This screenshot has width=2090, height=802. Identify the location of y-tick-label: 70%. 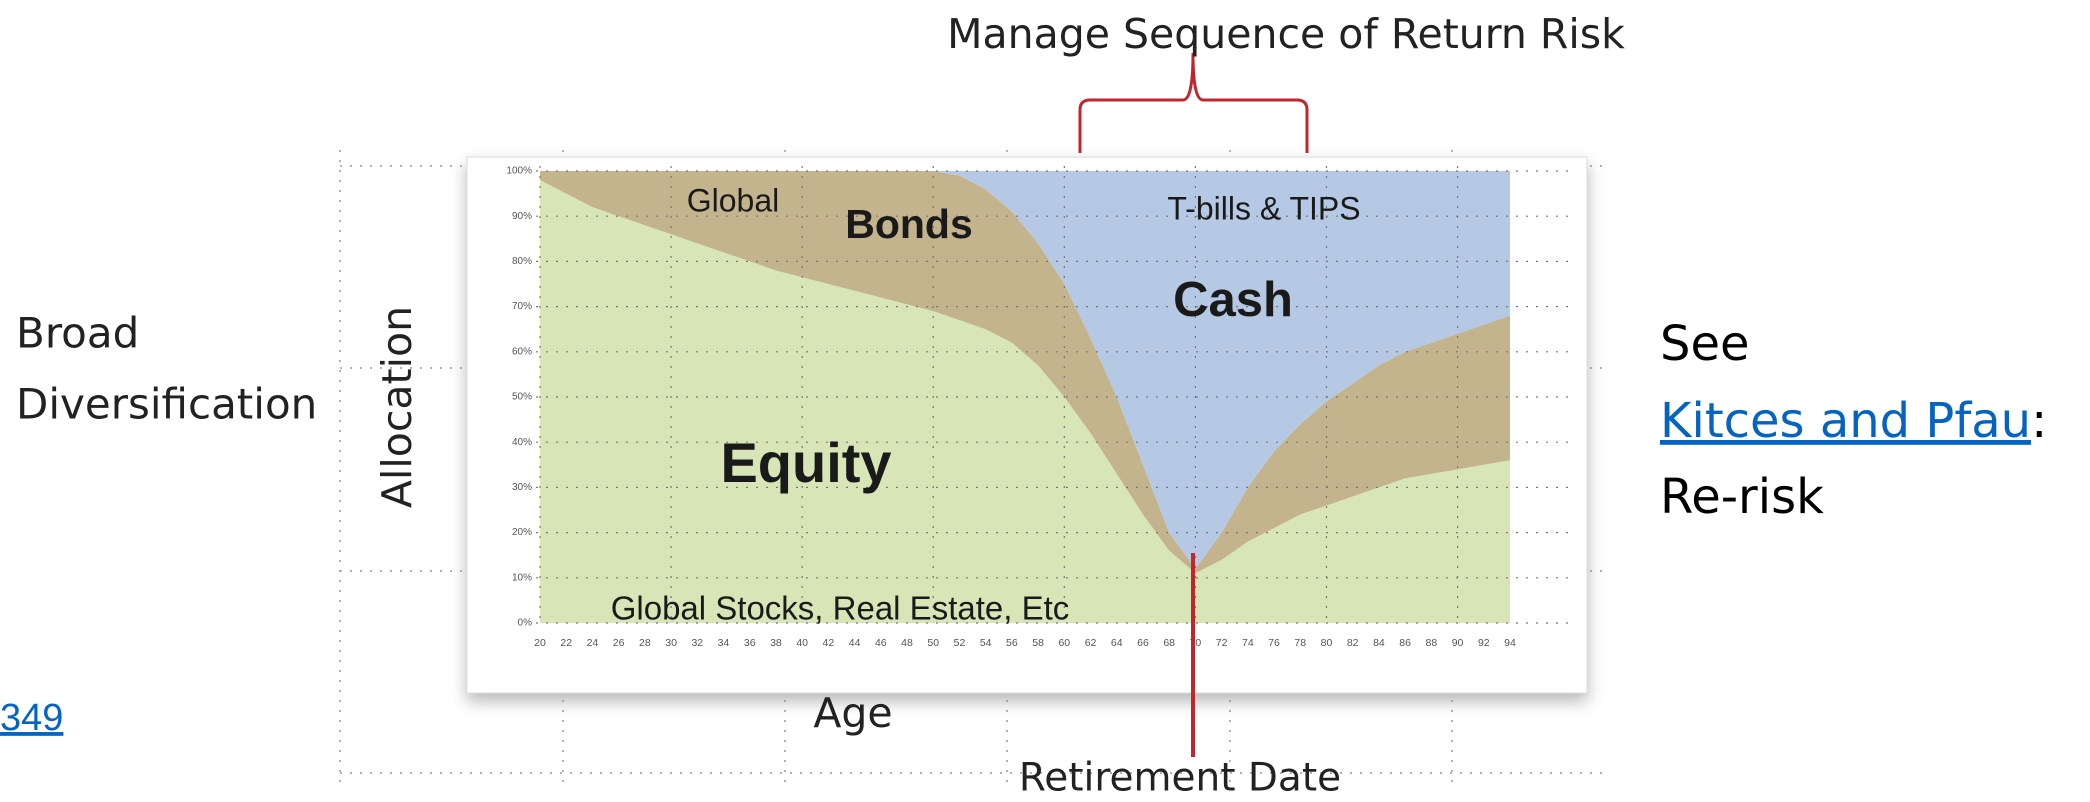
(522, 306).